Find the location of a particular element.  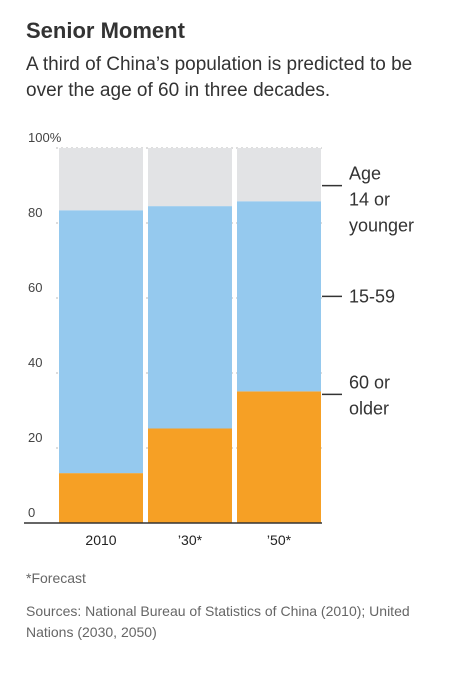

legend-label-0-line-1: 14 or is located at coordinates (369, 200).